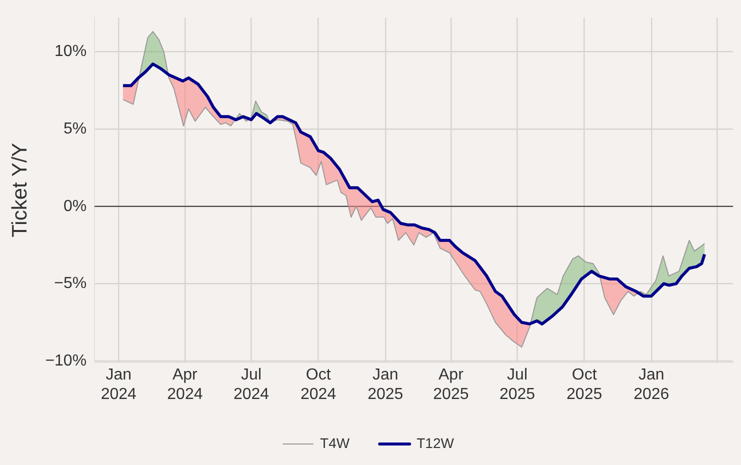  Describe the element at coordinates (20, 190) in the screenshot. I see `y-axis-title: Ticket Y/Y` at that location.